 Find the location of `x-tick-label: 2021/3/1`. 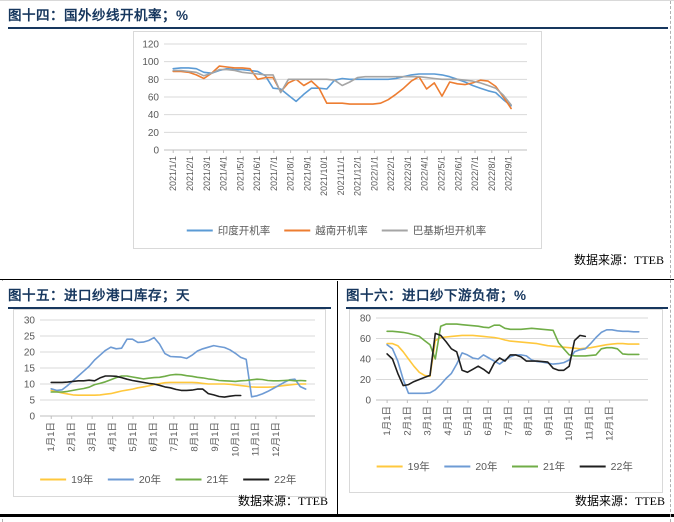

x-tick-label: 2021/3/1 is located at coordinates (207, 173).